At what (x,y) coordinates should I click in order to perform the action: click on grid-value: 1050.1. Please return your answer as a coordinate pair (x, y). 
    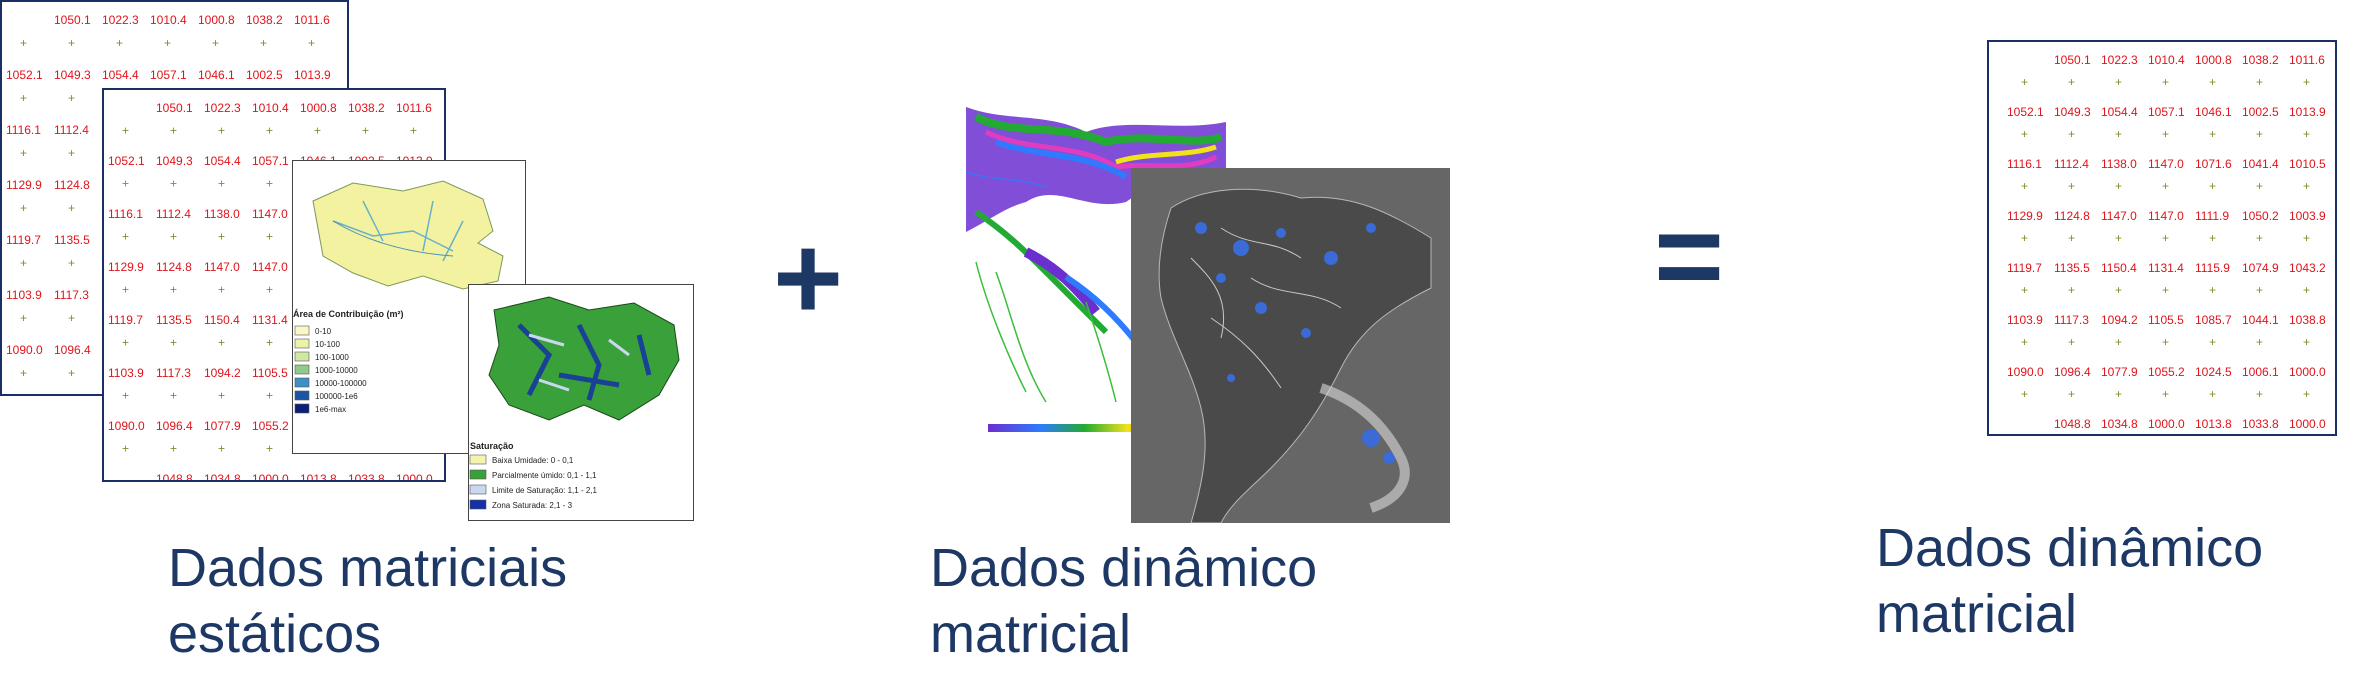
    Looking at the image, I should click on (2072, 60).